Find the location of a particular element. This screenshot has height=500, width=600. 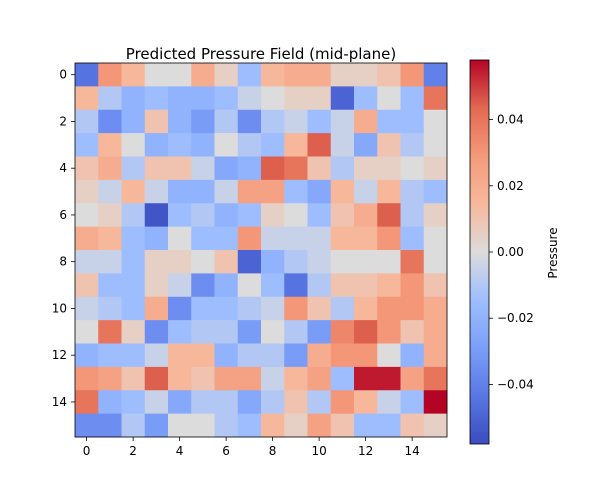

colorbar-label: Pressure is located at coordinates (553, 252).